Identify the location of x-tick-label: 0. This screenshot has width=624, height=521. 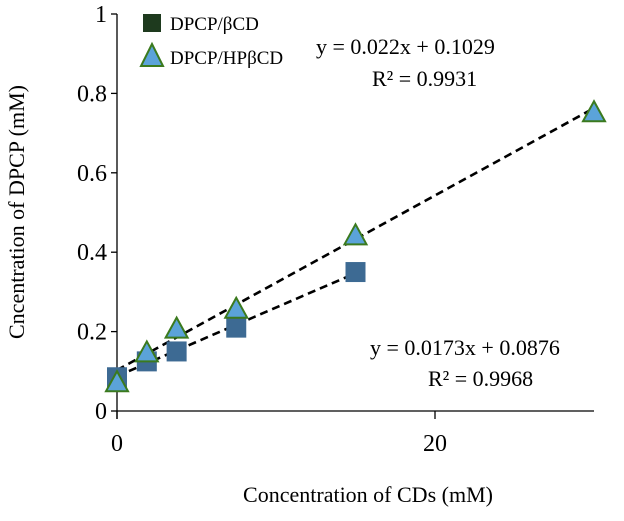
(117, 444).